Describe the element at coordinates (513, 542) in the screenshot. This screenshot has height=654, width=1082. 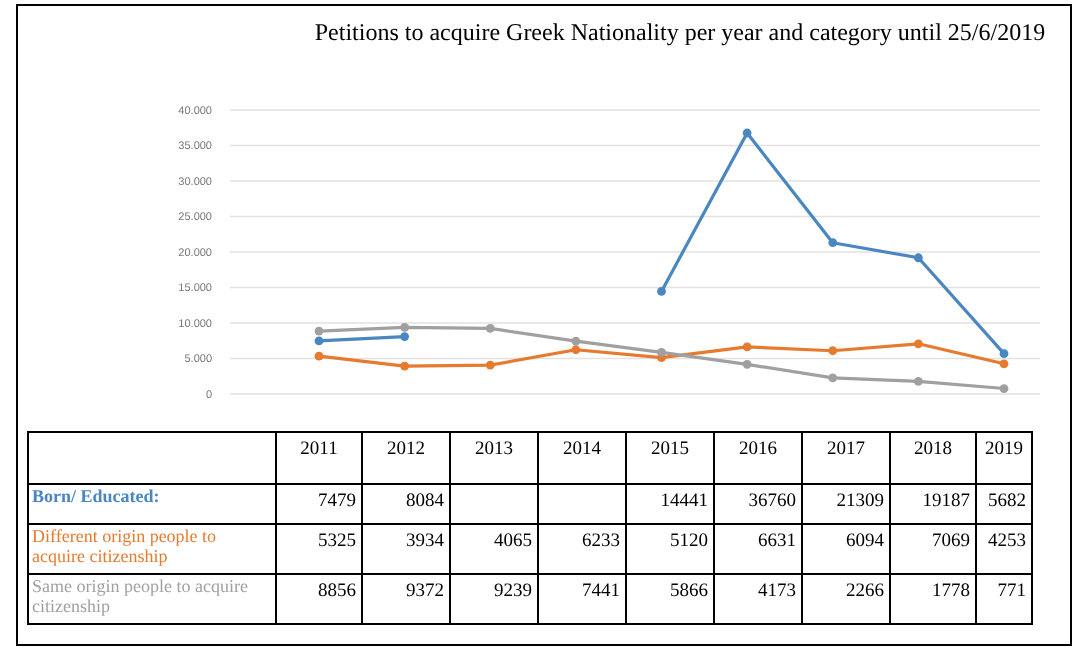
I see `data-label: 4065` at that location.